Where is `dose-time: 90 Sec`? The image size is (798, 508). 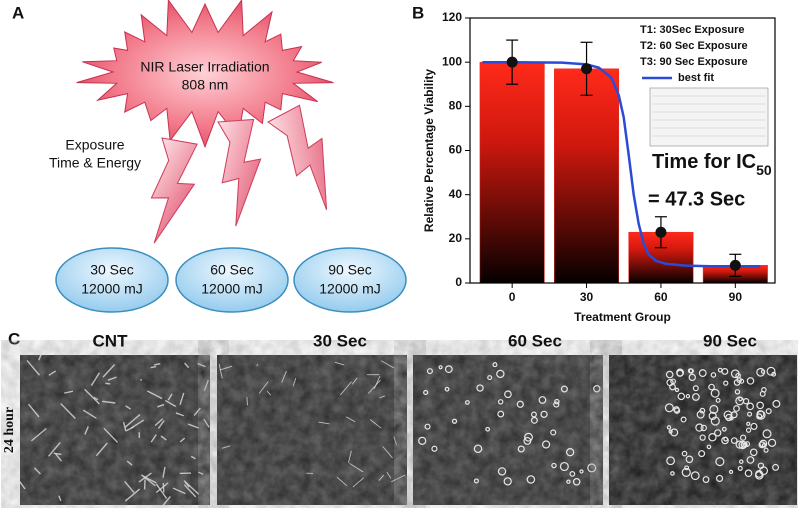 dose-time: 90 Sec is located at coordinates (350, 270).